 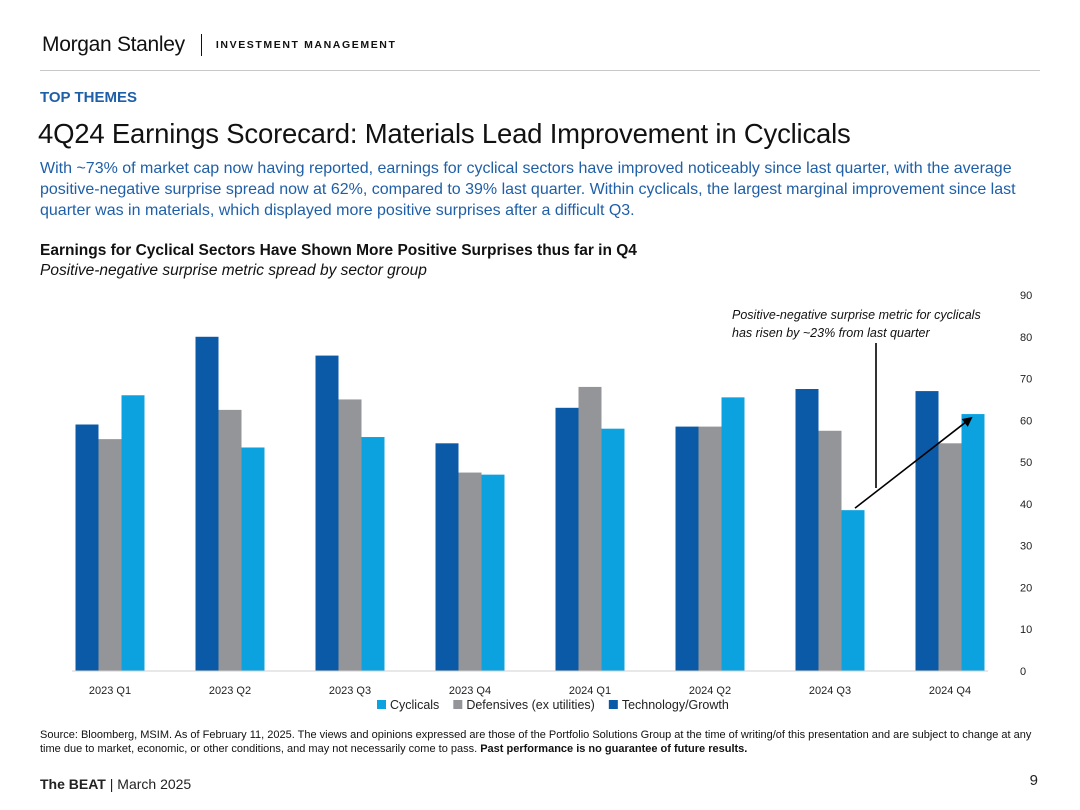 What do you see at coordinates (567, 539) in the screenshot?
I see `bar-technology-growth-2024-q1` at bounding box center [567, 539].